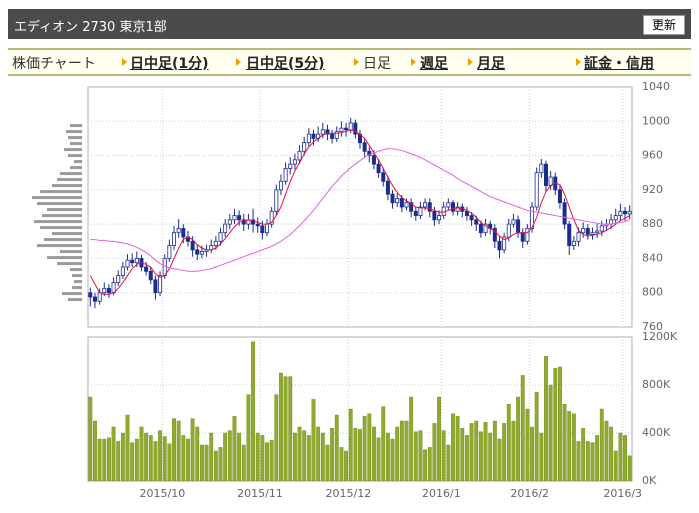 The image size is (699, 513). What do you see at coordinates (491, 64) in the screenshot?
I see `tab: 月足` at bounding box center [491, 64].